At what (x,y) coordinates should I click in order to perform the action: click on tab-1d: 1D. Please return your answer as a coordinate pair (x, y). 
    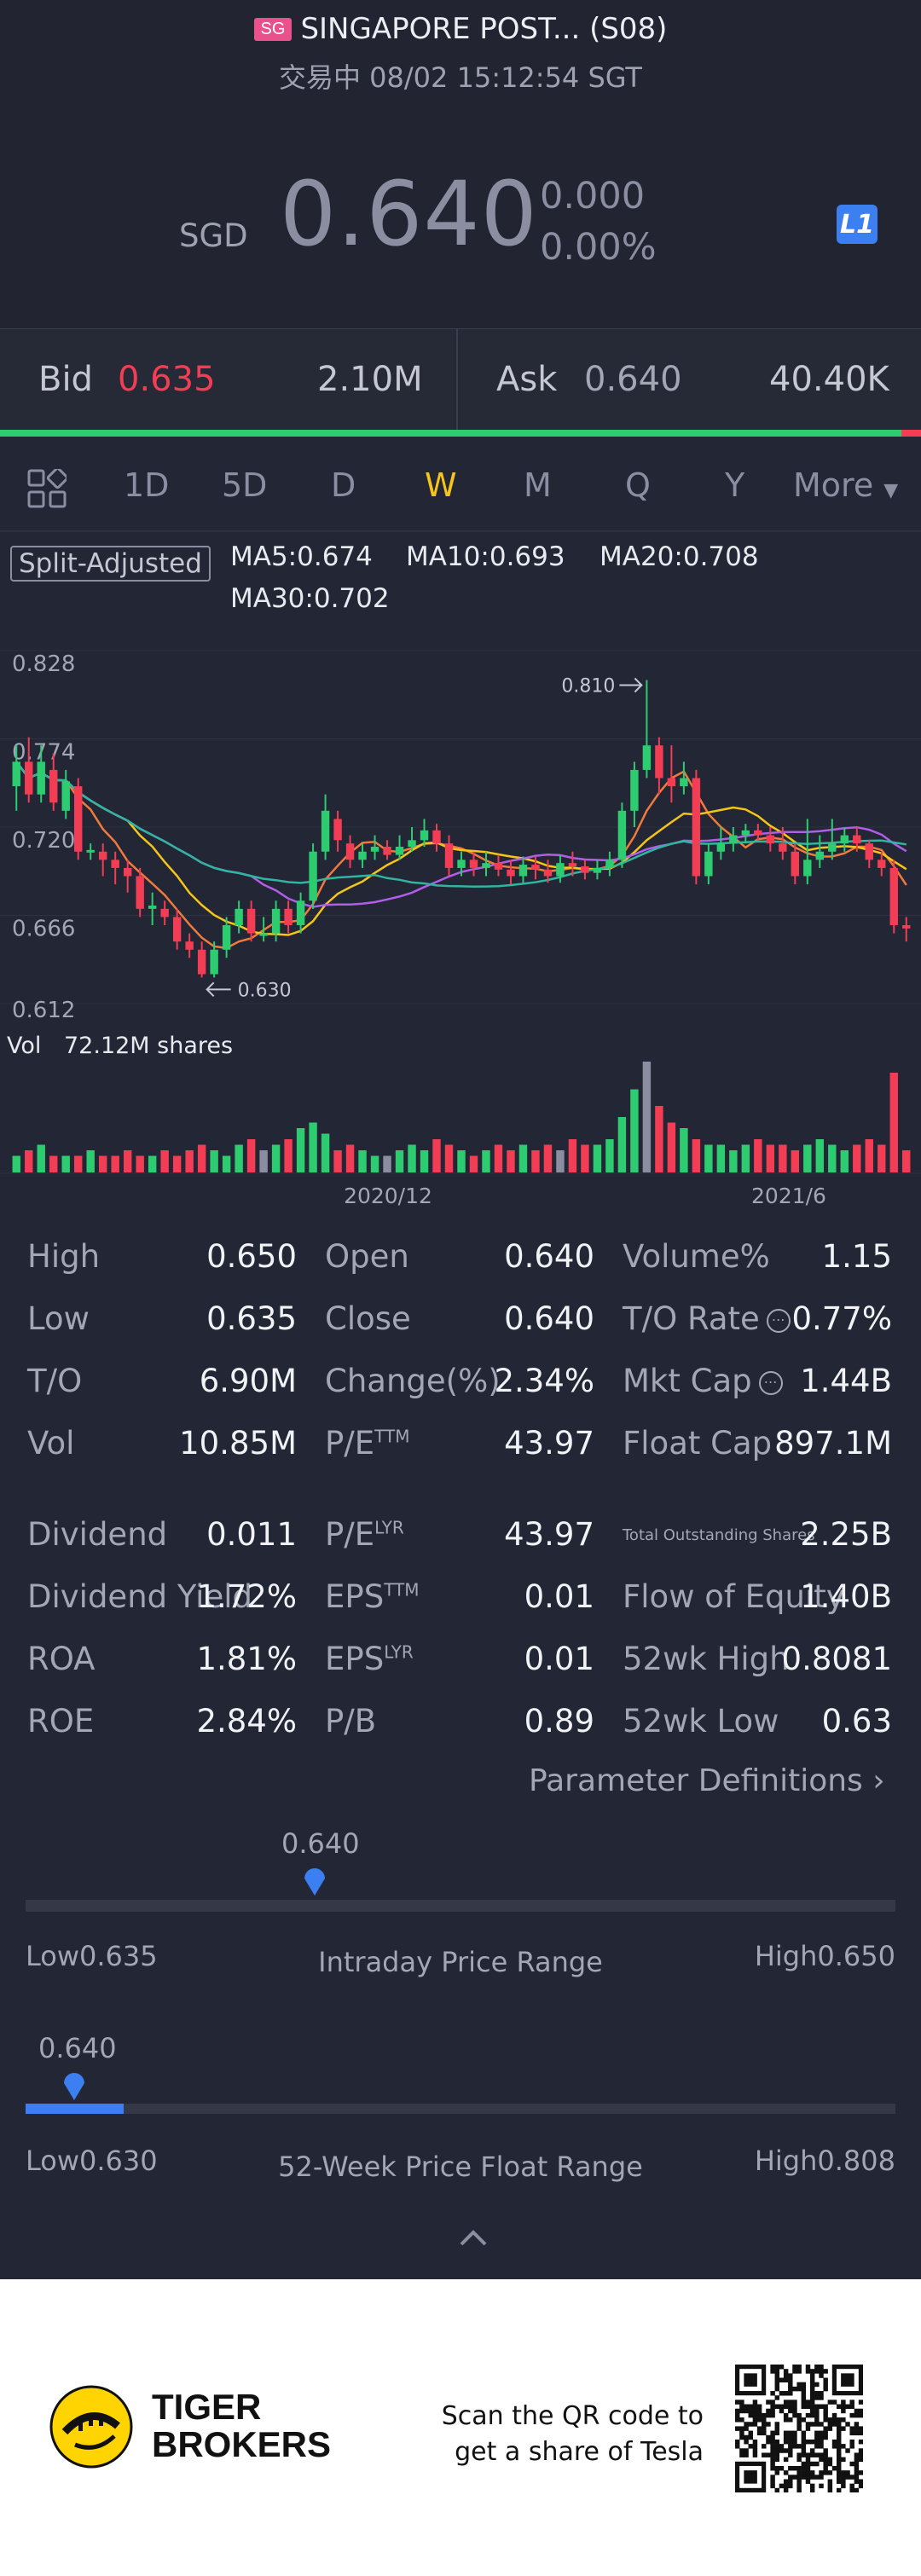
    Looking at the image, I should click on (147, 485).